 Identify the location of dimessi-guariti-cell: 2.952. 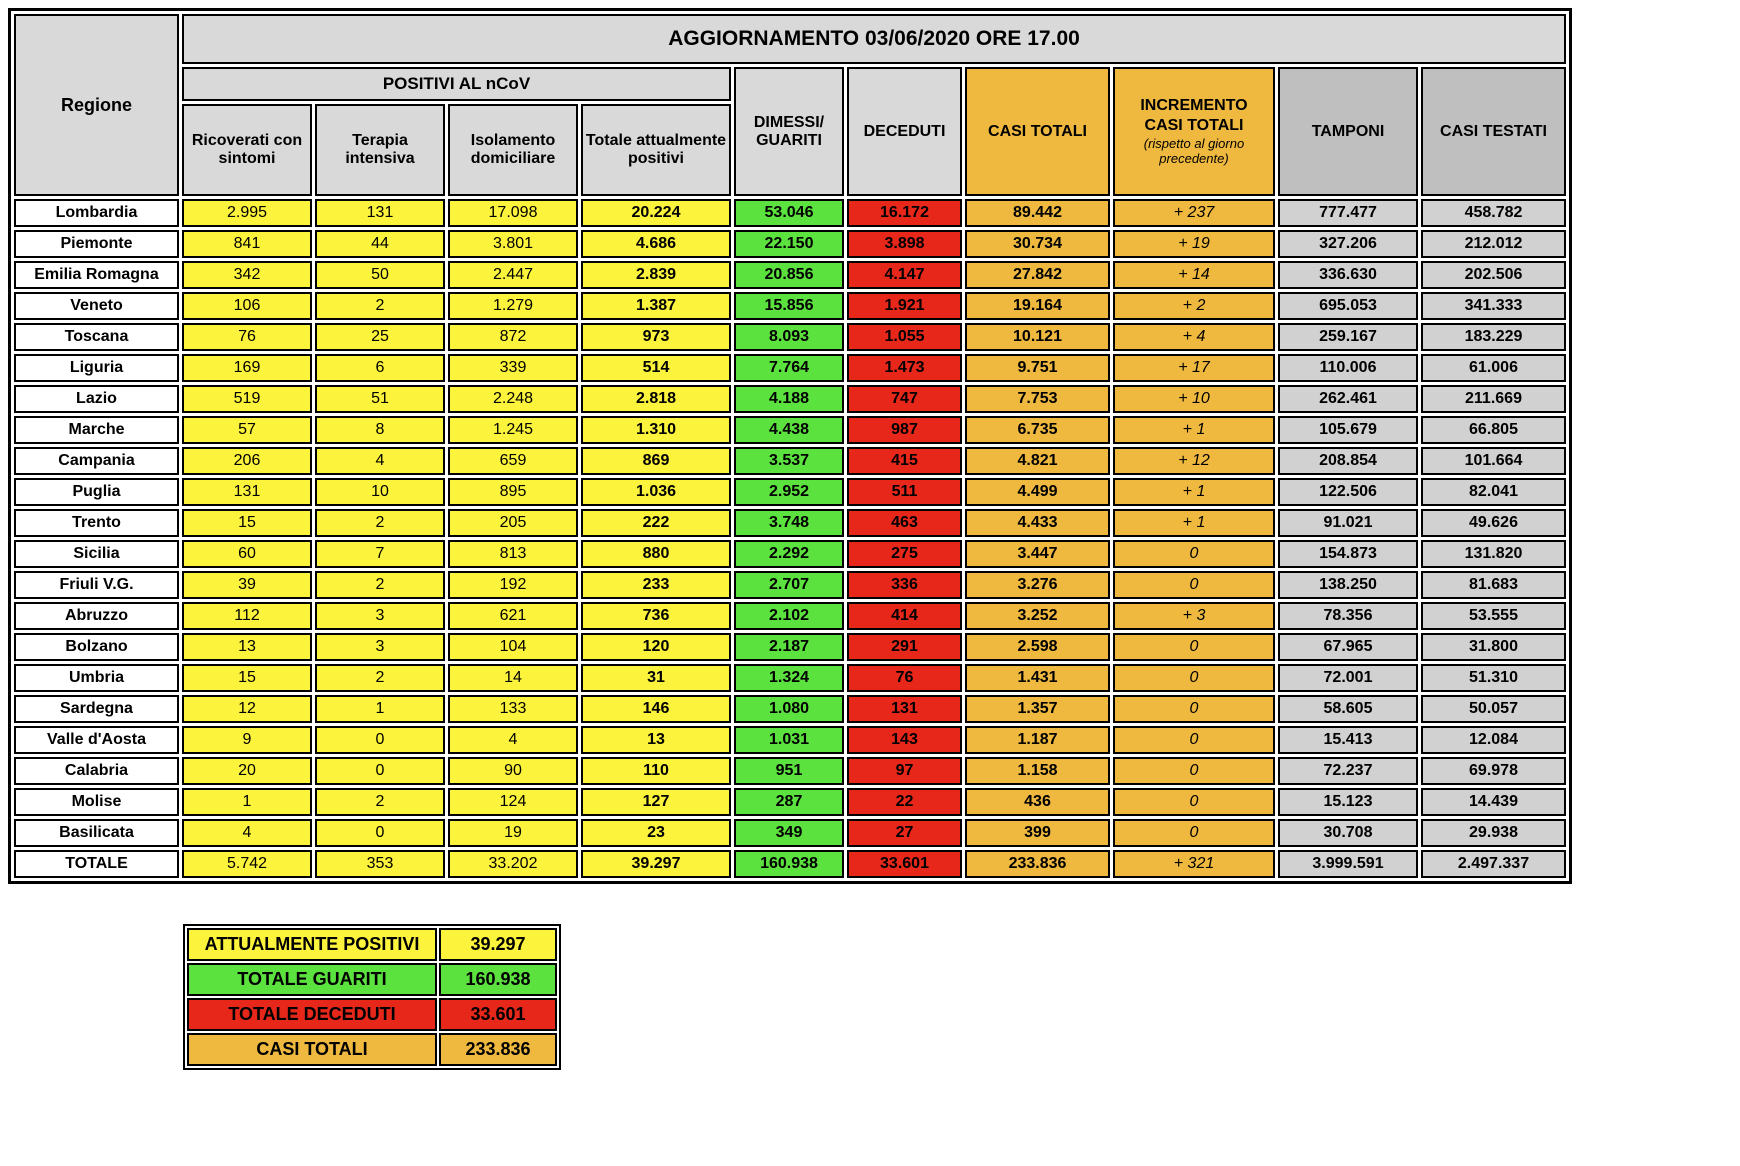
(789, 492).